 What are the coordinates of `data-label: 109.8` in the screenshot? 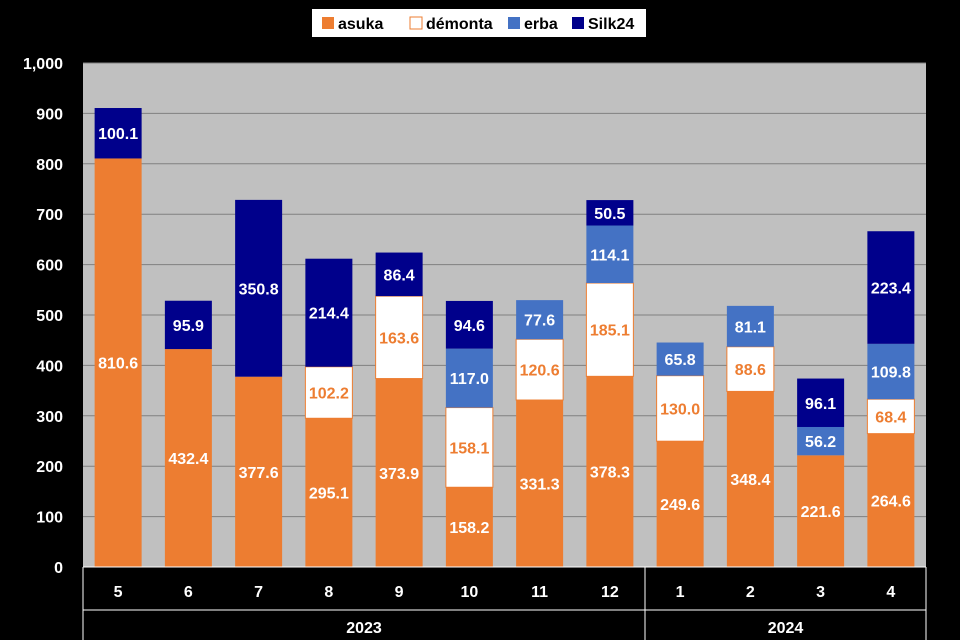 It's located at (891, 372).